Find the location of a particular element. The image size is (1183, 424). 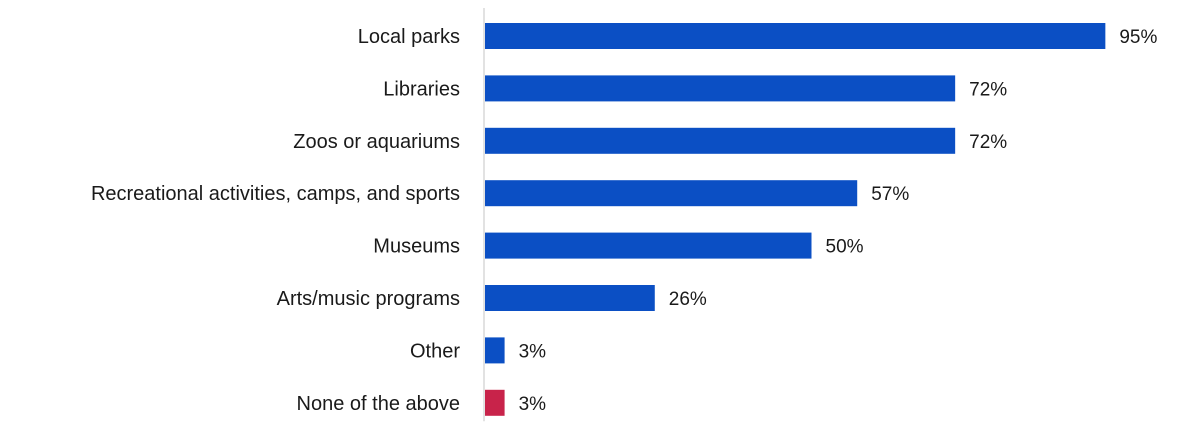

category-label: Local parks is located at coordinates (409, 37).